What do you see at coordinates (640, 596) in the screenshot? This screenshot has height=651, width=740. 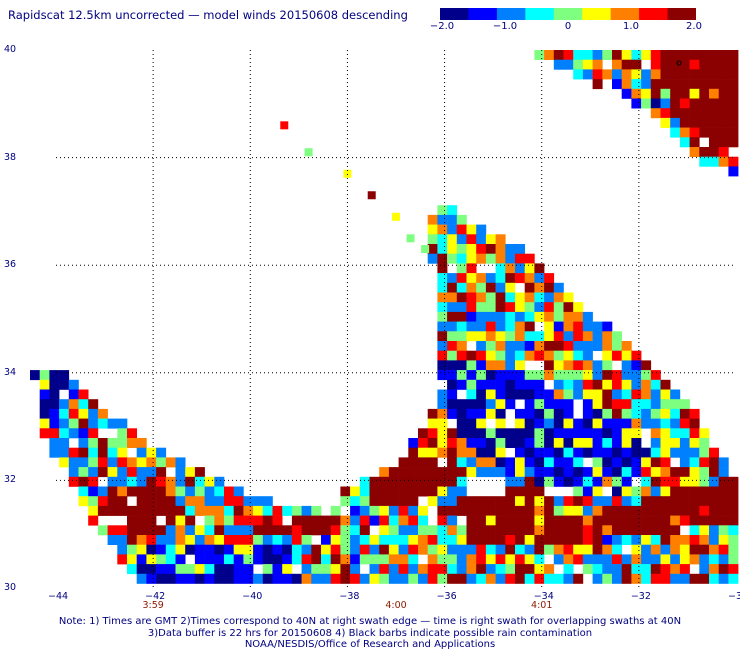 I see `x-tick-label: −32` at bounding box center [640, 596].